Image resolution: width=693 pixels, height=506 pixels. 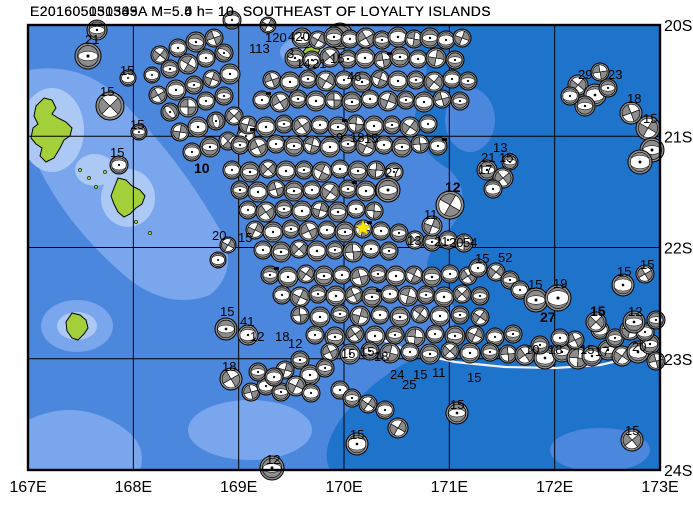 What do you see at coordinates (397, 374) in the screenshot?
I see `depth-label: 24` at bounding box center [397, 374].